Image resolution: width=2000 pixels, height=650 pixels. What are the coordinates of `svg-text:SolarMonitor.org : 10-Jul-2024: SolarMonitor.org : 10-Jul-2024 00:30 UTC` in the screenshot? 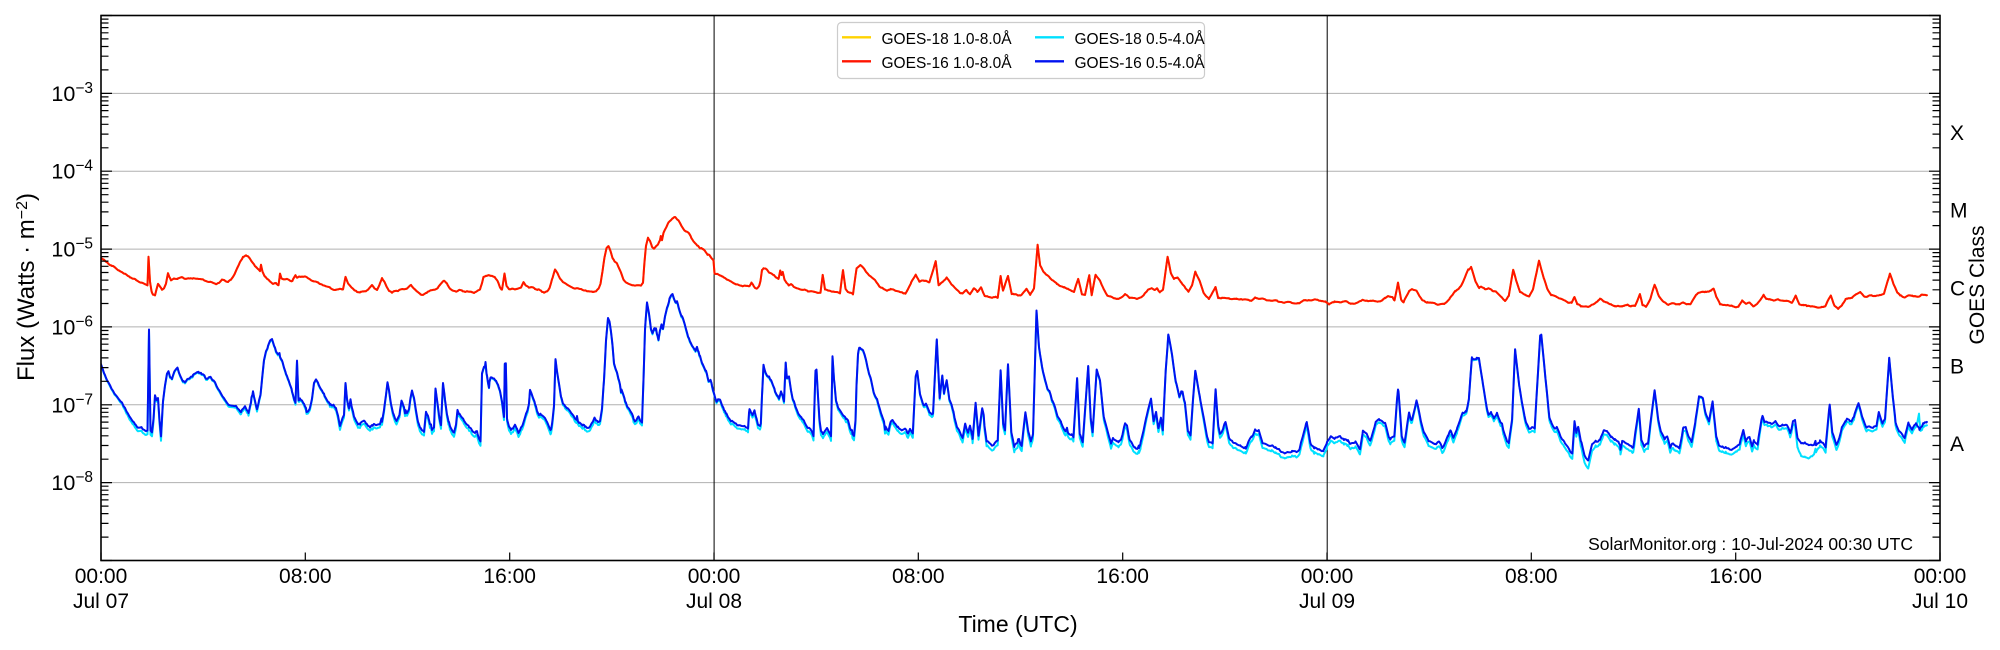 It's located at (1750, 544).